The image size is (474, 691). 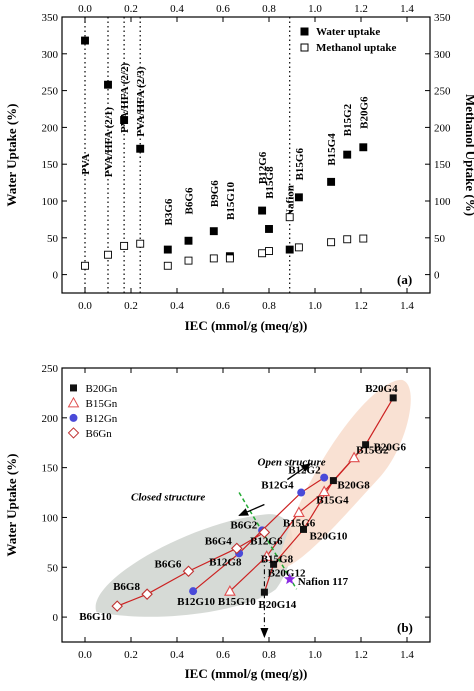 What do you see at coordinates (117, 606) in the screenshot?
I see `data-point-b6g10` at bounding box center [117, 606].